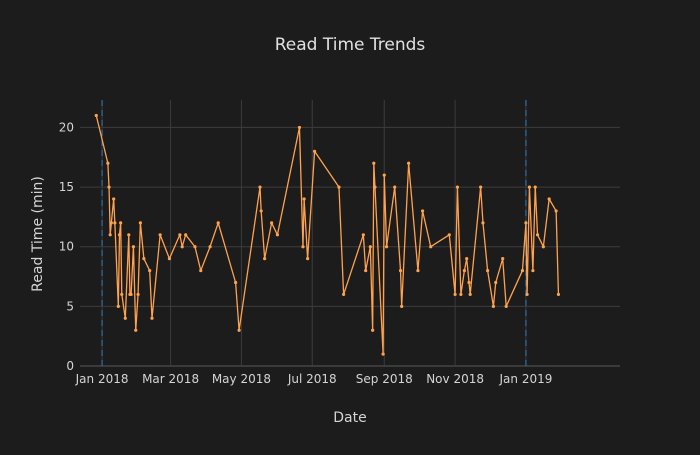  I want to click on x-tick-label: Sep 2018, so click(384, 379).